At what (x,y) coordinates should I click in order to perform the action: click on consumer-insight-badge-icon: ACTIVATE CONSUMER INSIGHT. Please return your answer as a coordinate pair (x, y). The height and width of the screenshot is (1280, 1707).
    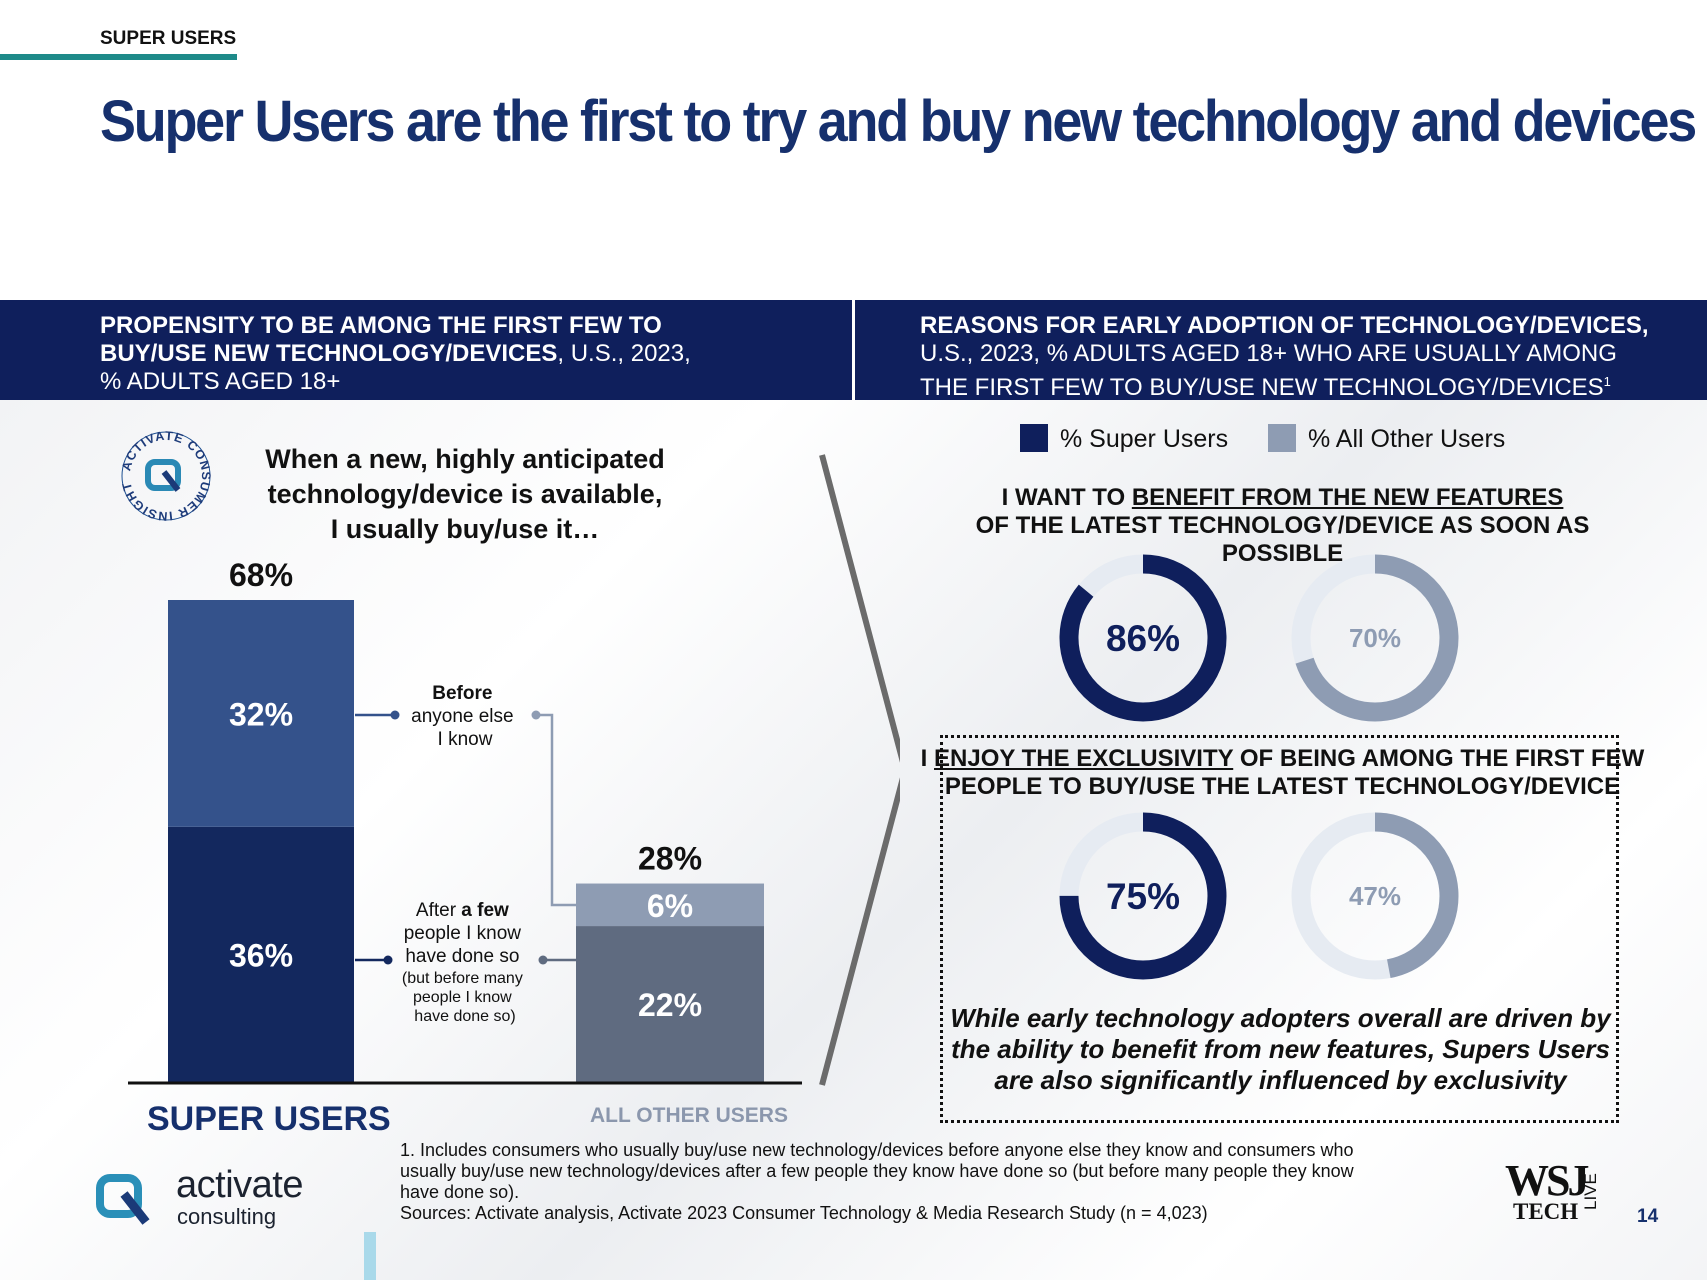
    Looking at the image, I should click on (165, 476).